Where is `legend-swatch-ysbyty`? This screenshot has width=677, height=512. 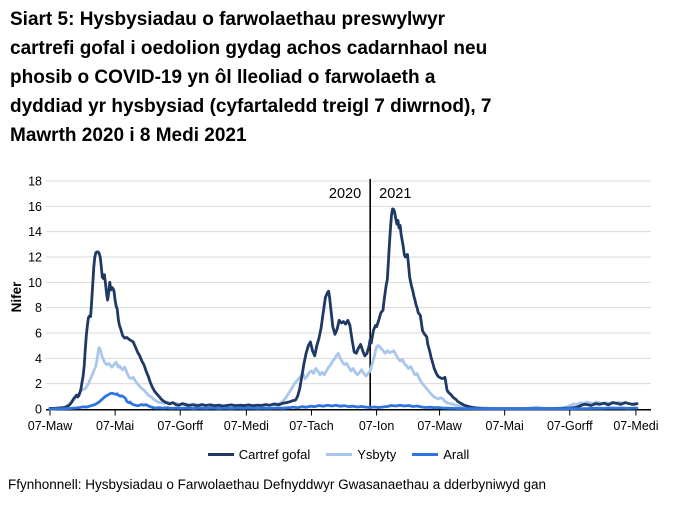
legend-swatch-ysbyty is located at coordinates (339, 454).